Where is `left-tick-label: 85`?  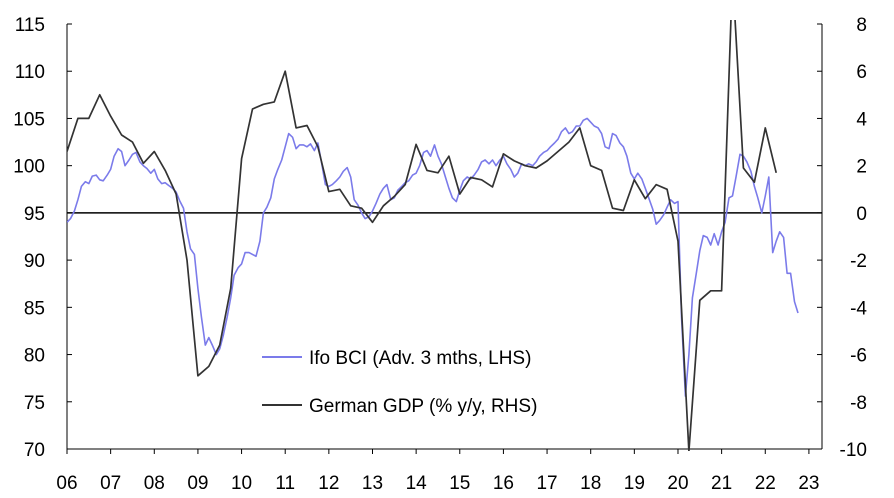 left-tick-label: 85 is located at coordinates (34, 308).